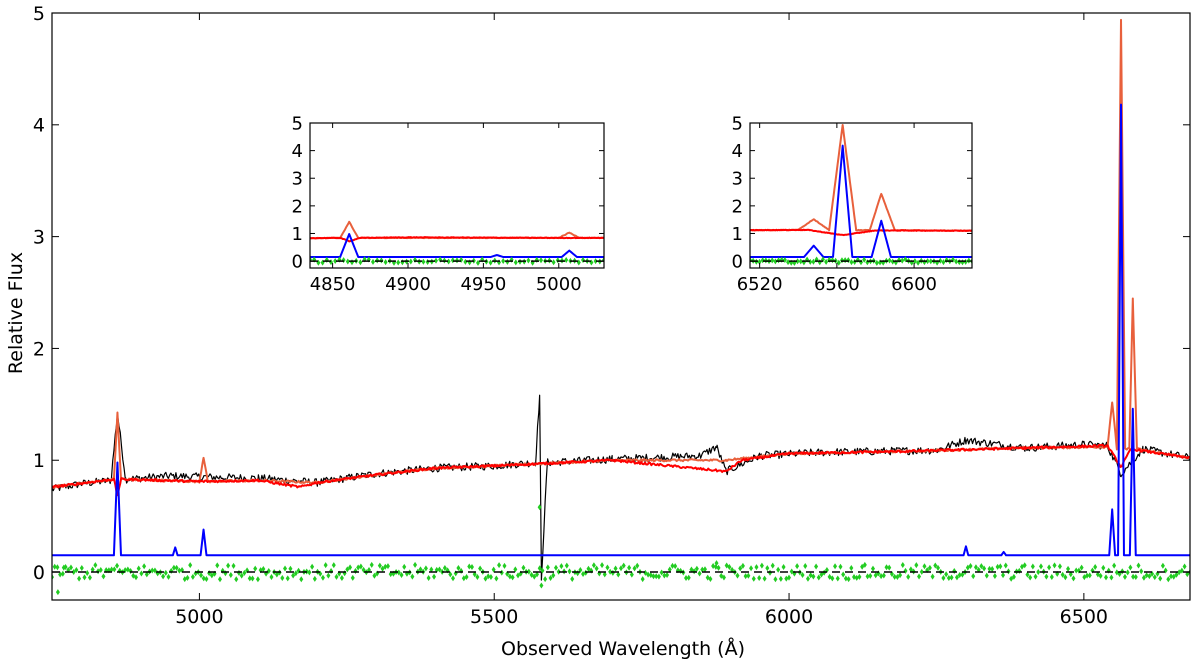 This screenshot has width=1200, height=667. I want to click on x-tick-label: 6500, so click(1084, 617).